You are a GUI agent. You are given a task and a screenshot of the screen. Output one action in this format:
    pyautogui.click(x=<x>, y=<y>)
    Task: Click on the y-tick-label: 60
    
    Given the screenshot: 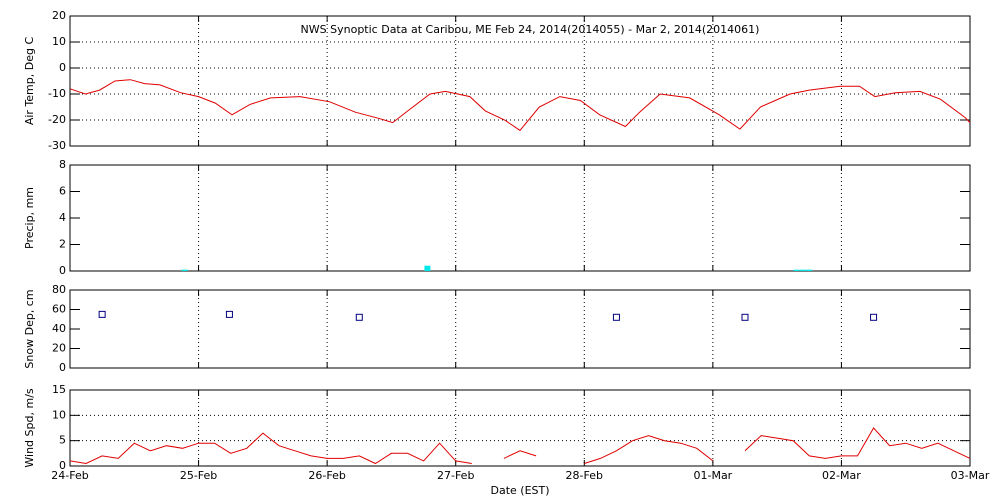 What is the action you would take?
    pyautogui.click(x=59, y=309)
    